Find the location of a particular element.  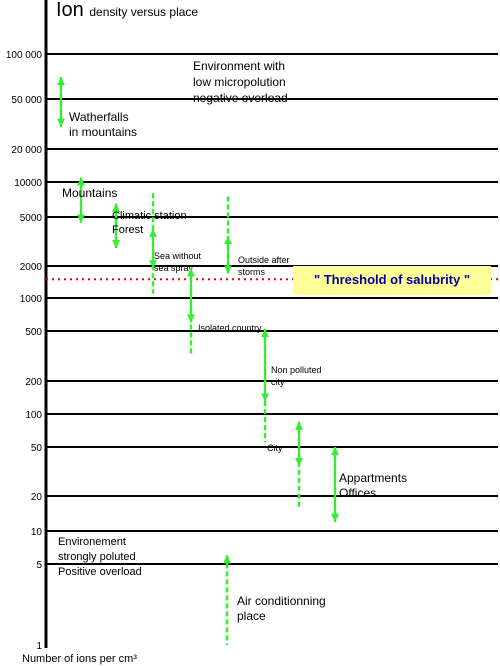

range-label: Mountains is located at coordinates (89, 193).